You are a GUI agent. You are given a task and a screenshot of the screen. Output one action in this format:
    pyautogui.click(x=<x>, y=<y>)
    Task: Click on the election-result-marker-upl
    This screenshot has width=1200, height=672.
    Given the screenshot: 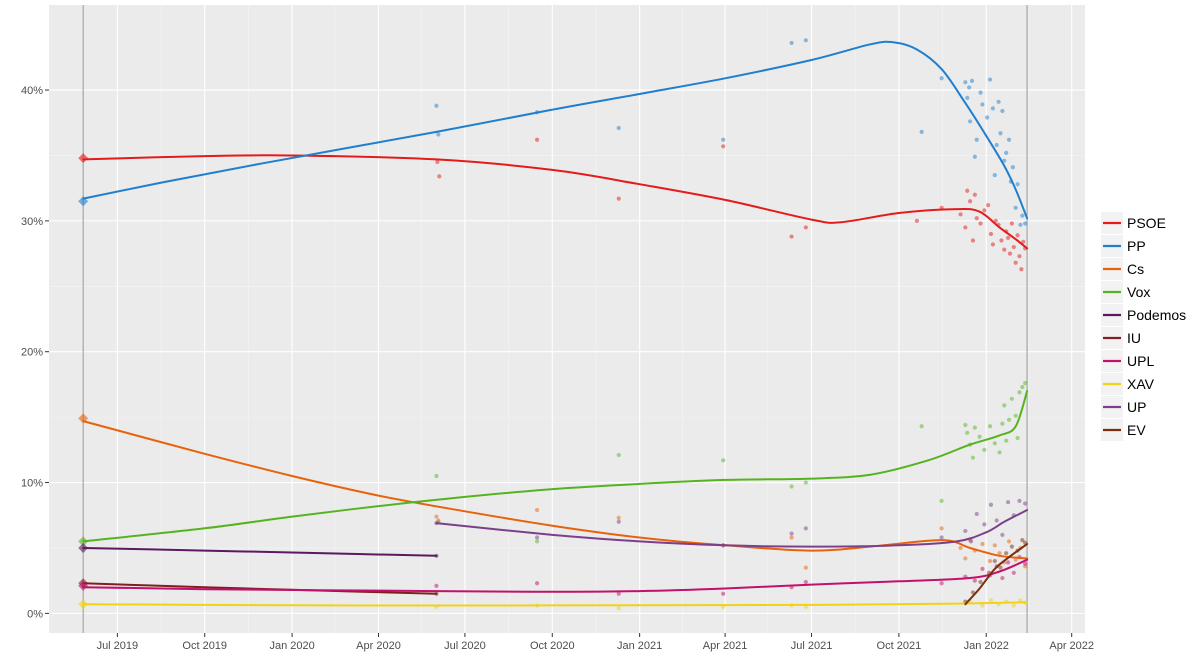 What is the action you would take?
    pyautogui.click(x=83, y=585)
    